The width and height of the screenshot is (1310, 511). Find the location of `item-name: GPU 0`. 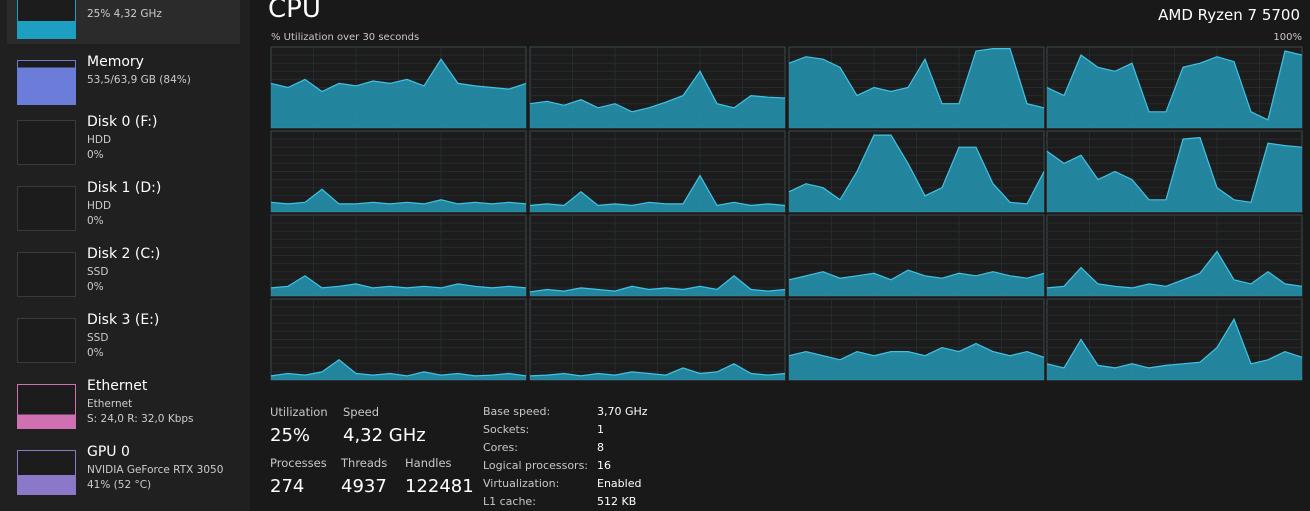

item-name: GPU 0 is located at coordinates (108, 452).